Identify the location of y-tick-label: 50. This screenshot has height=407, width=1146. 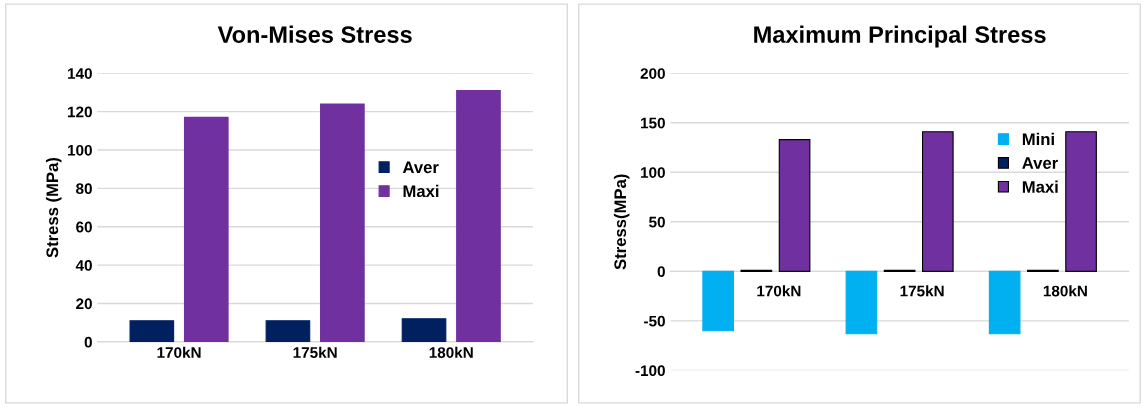
(657, 222).